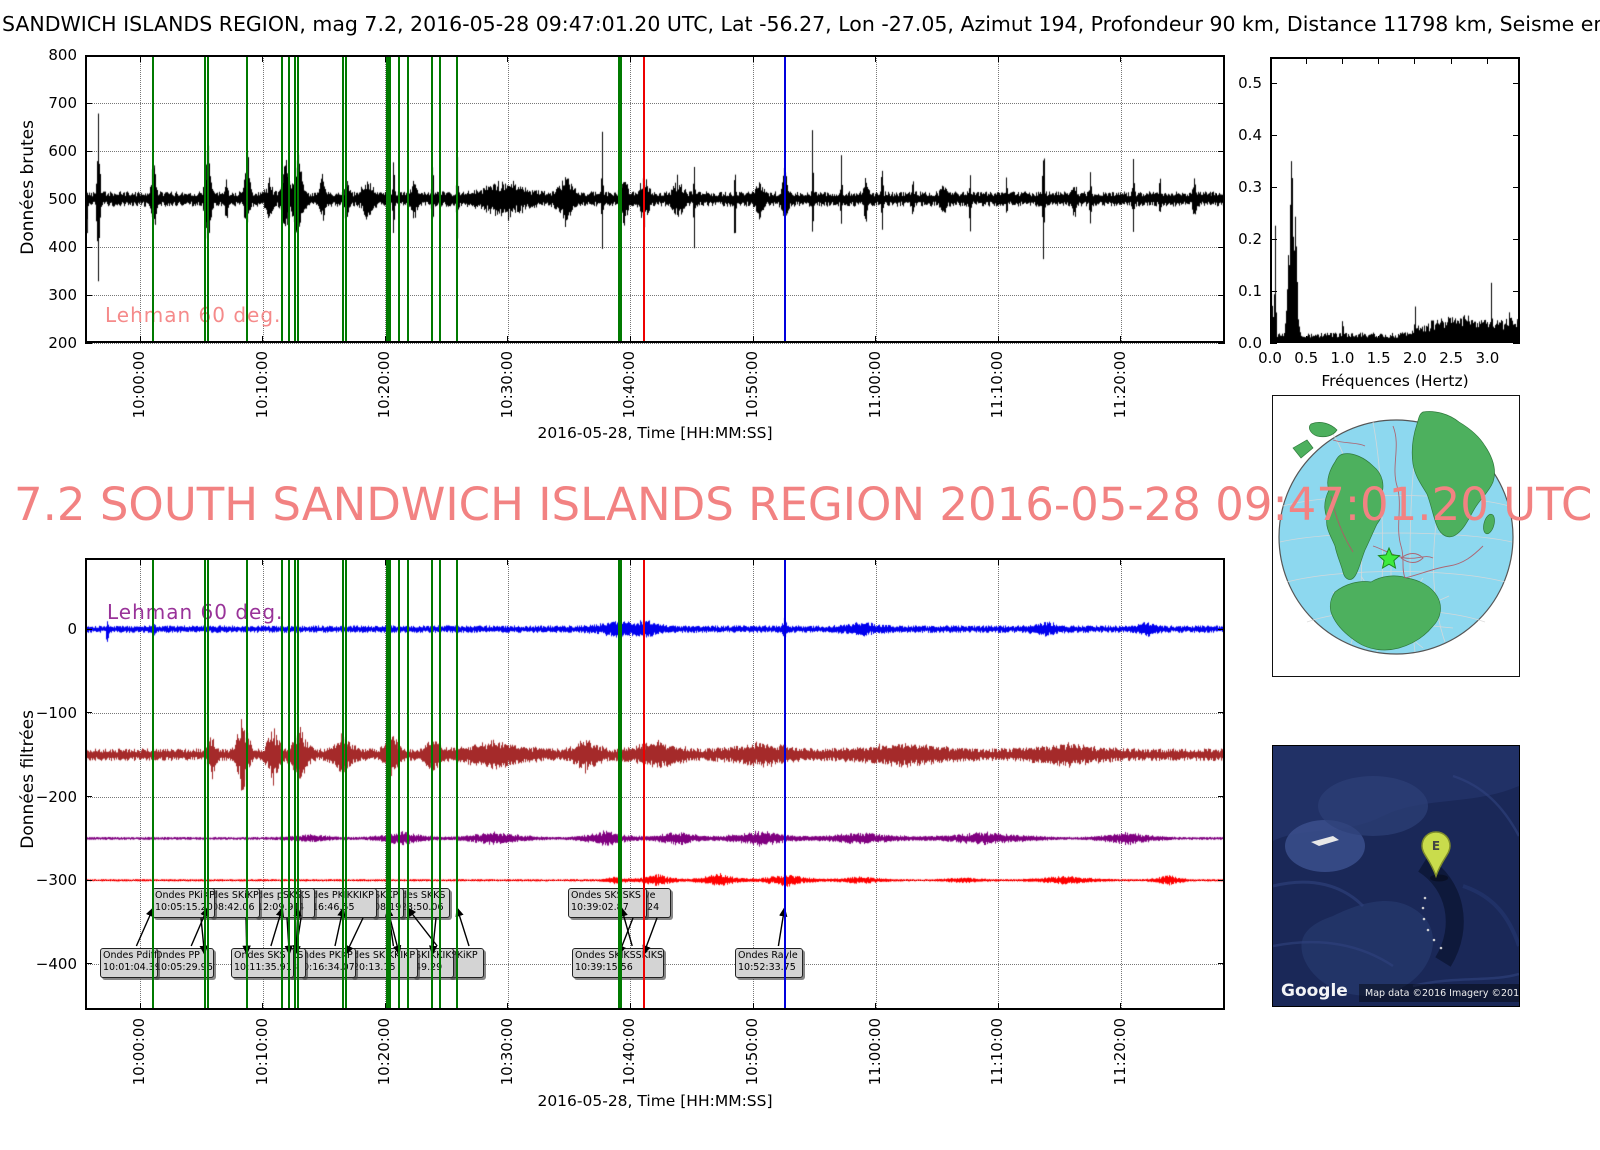 This screenshot has width=1600, height=1150. Describe the element at coordinates (1250, 239) in the screenshot. I see `freq-y-tick-label: 0.2` at that location.